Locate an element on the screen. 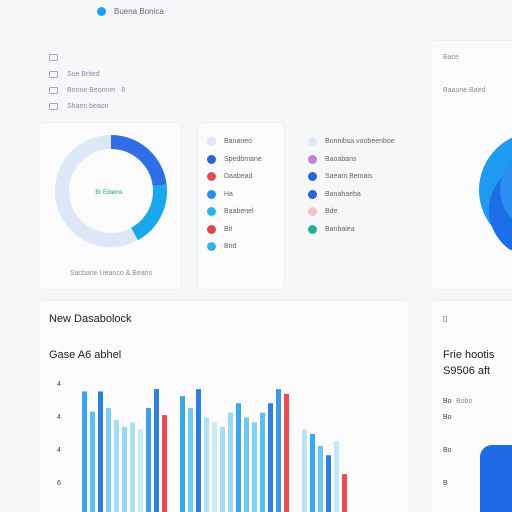 The image size is (512, 512). legend-label: Baabenel is located at coordinates (239, 211).